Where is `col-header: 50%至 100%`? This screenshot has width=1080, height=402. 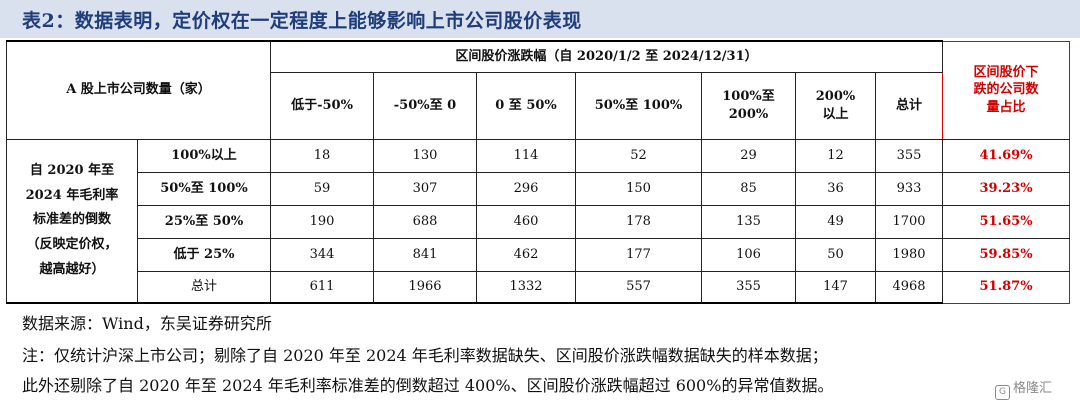 col-header: 50%至 100% is located at coordinates (638, 105).